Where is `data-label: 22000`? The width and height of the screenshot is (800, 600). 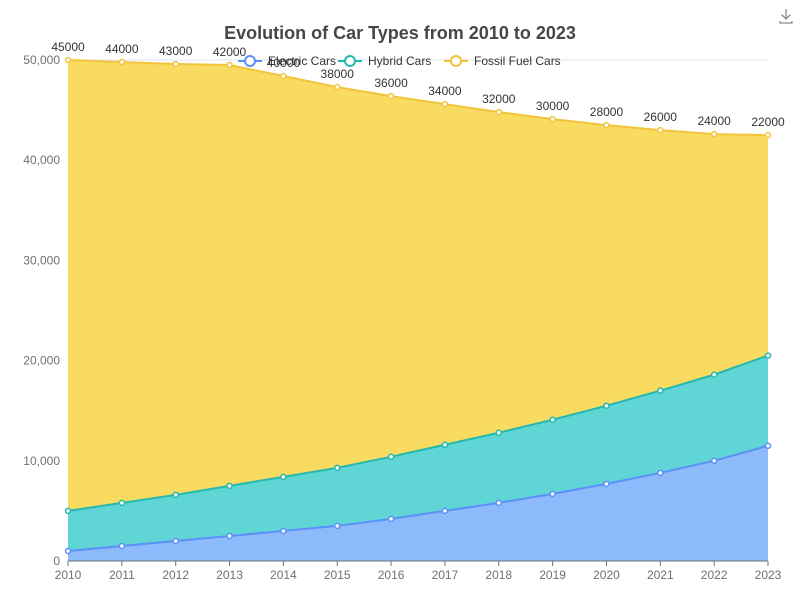
data-label: 22000 is located at coordinates (768, 122).